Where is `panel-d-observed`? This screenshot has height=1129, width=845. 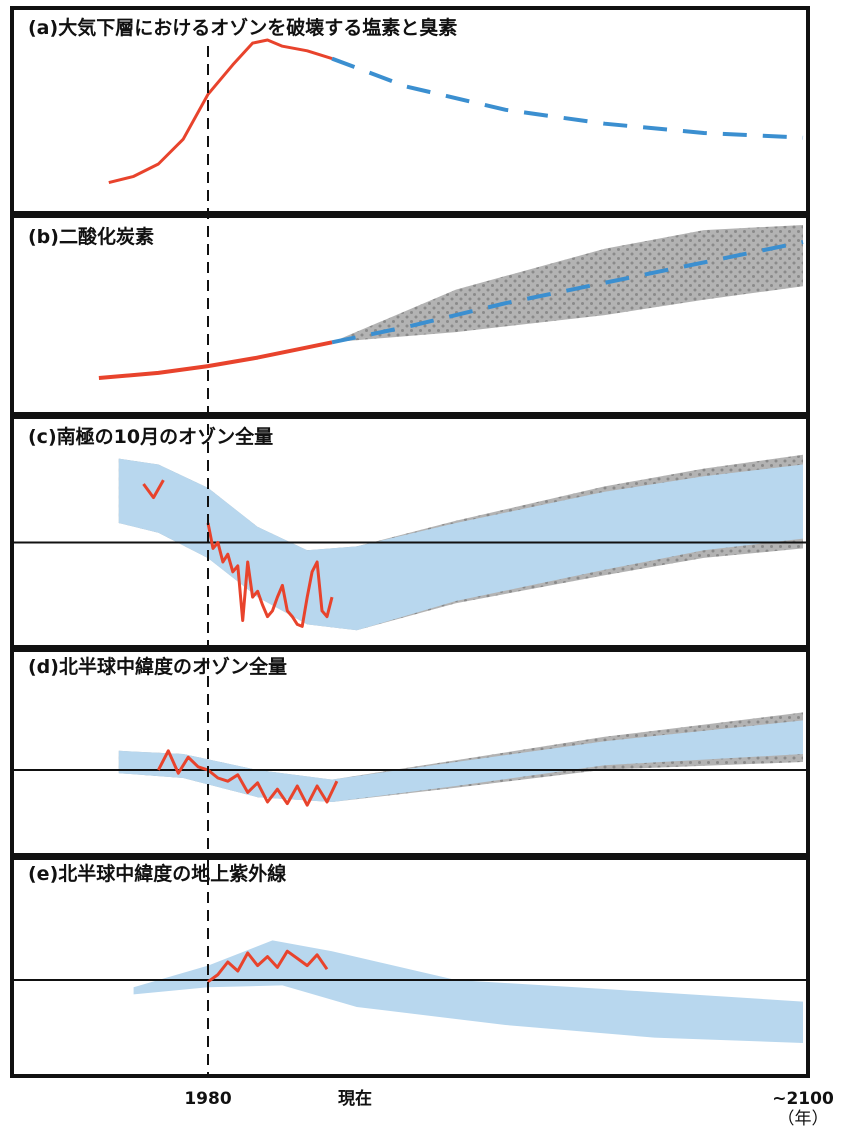
panel-d-observed is located at coordinates (248, 778).